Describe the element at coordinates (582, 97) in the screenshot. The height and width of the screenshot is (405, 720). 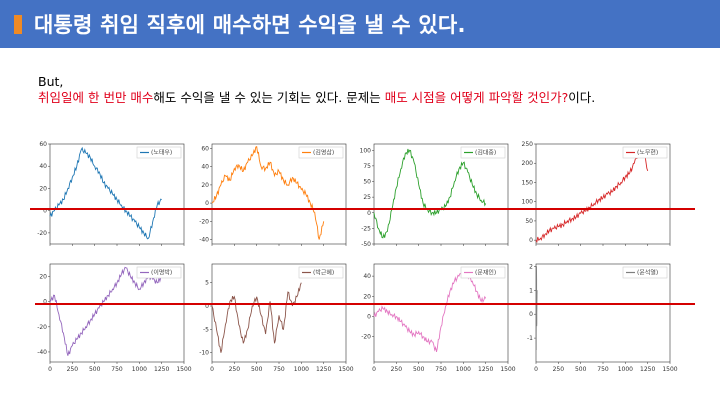
I see `intro-segment: 이다.` at that location.